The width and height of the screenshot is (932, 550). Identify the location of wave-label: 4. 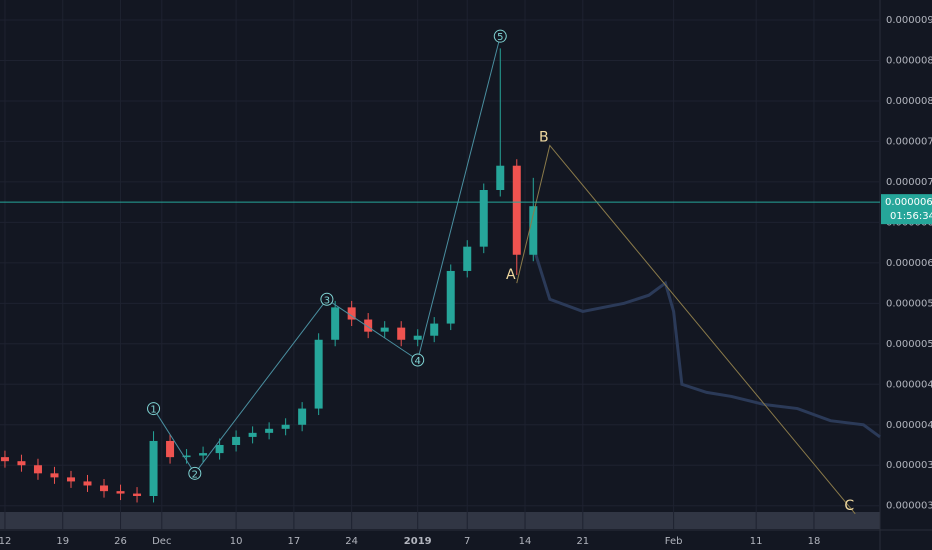
(418, 361).